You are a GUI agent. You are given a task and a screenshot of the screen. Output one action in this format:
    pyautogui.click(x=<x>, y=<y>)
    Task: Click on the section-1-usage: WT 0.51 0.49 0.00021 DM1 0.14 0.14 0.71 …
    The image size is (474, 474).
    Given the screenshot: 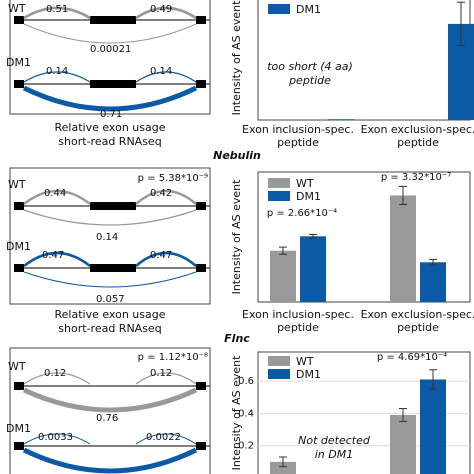 What is the action you would take?
    pyautogui.click(x=108, y=74)
    